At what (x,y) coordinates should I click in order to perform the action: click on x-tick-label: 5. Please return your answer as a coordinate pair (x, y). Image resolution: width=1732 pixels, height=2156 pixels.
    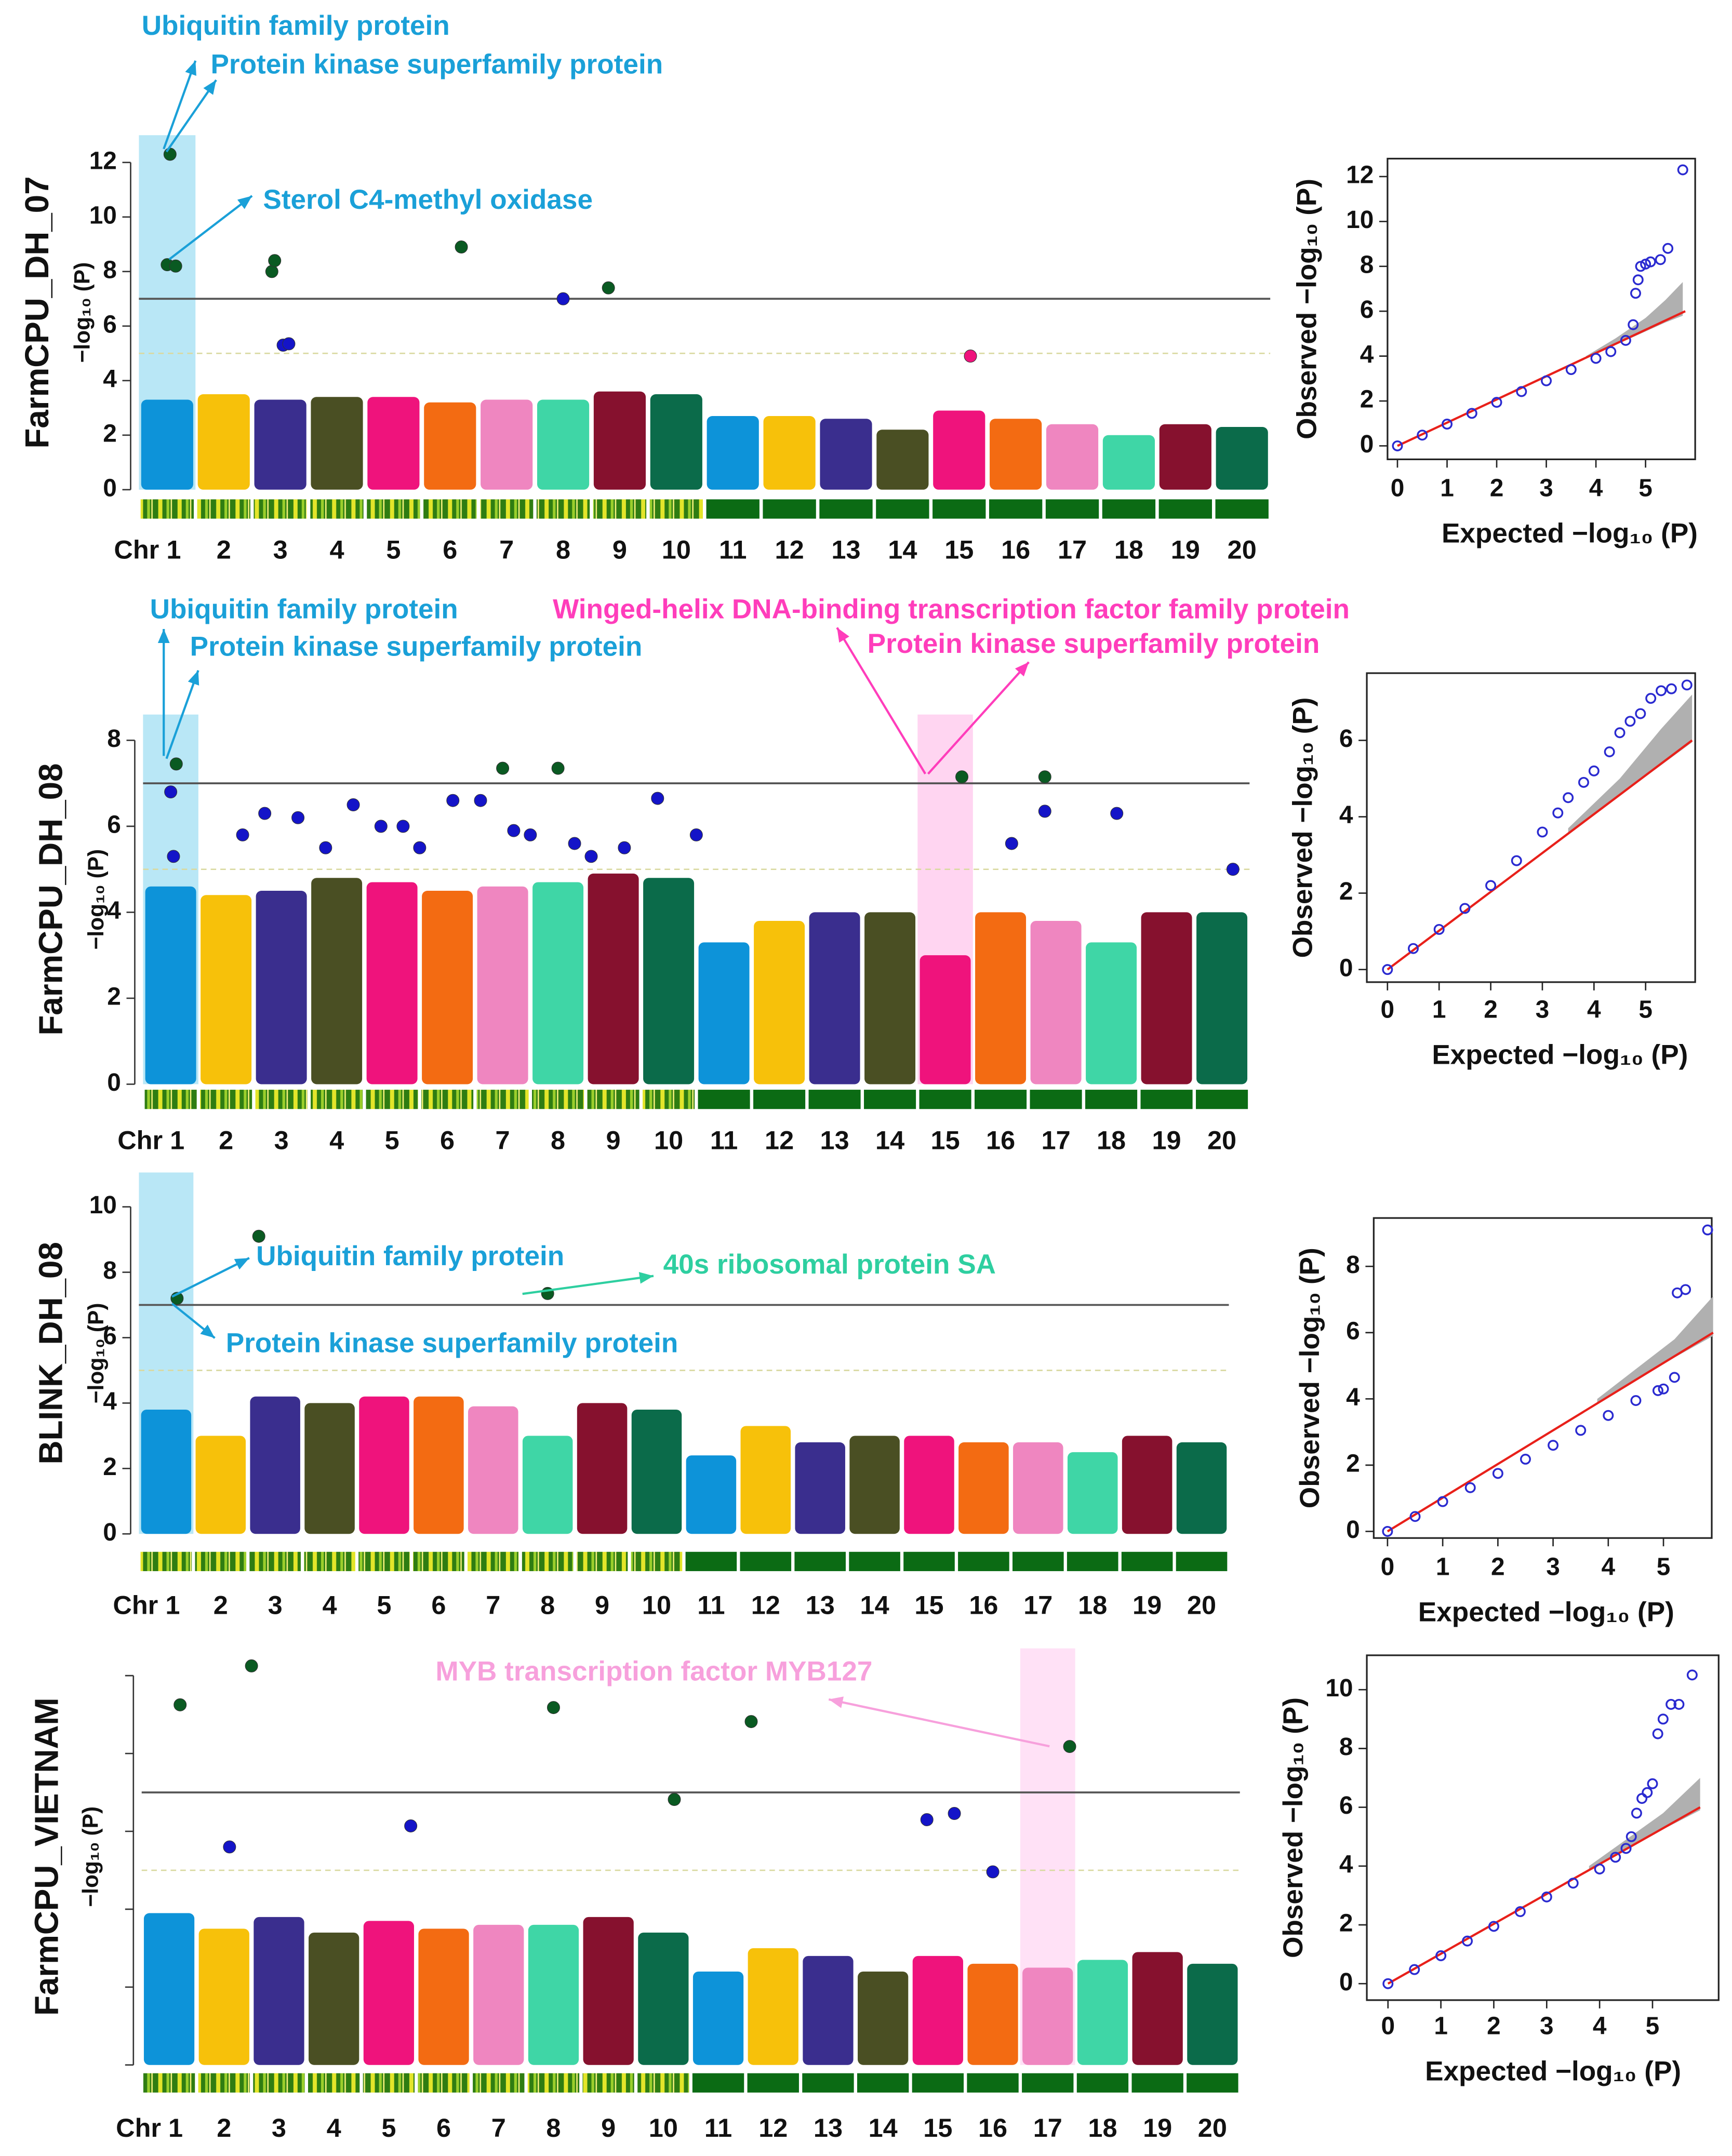
    Looking at the image, I should click on (1645, 488).